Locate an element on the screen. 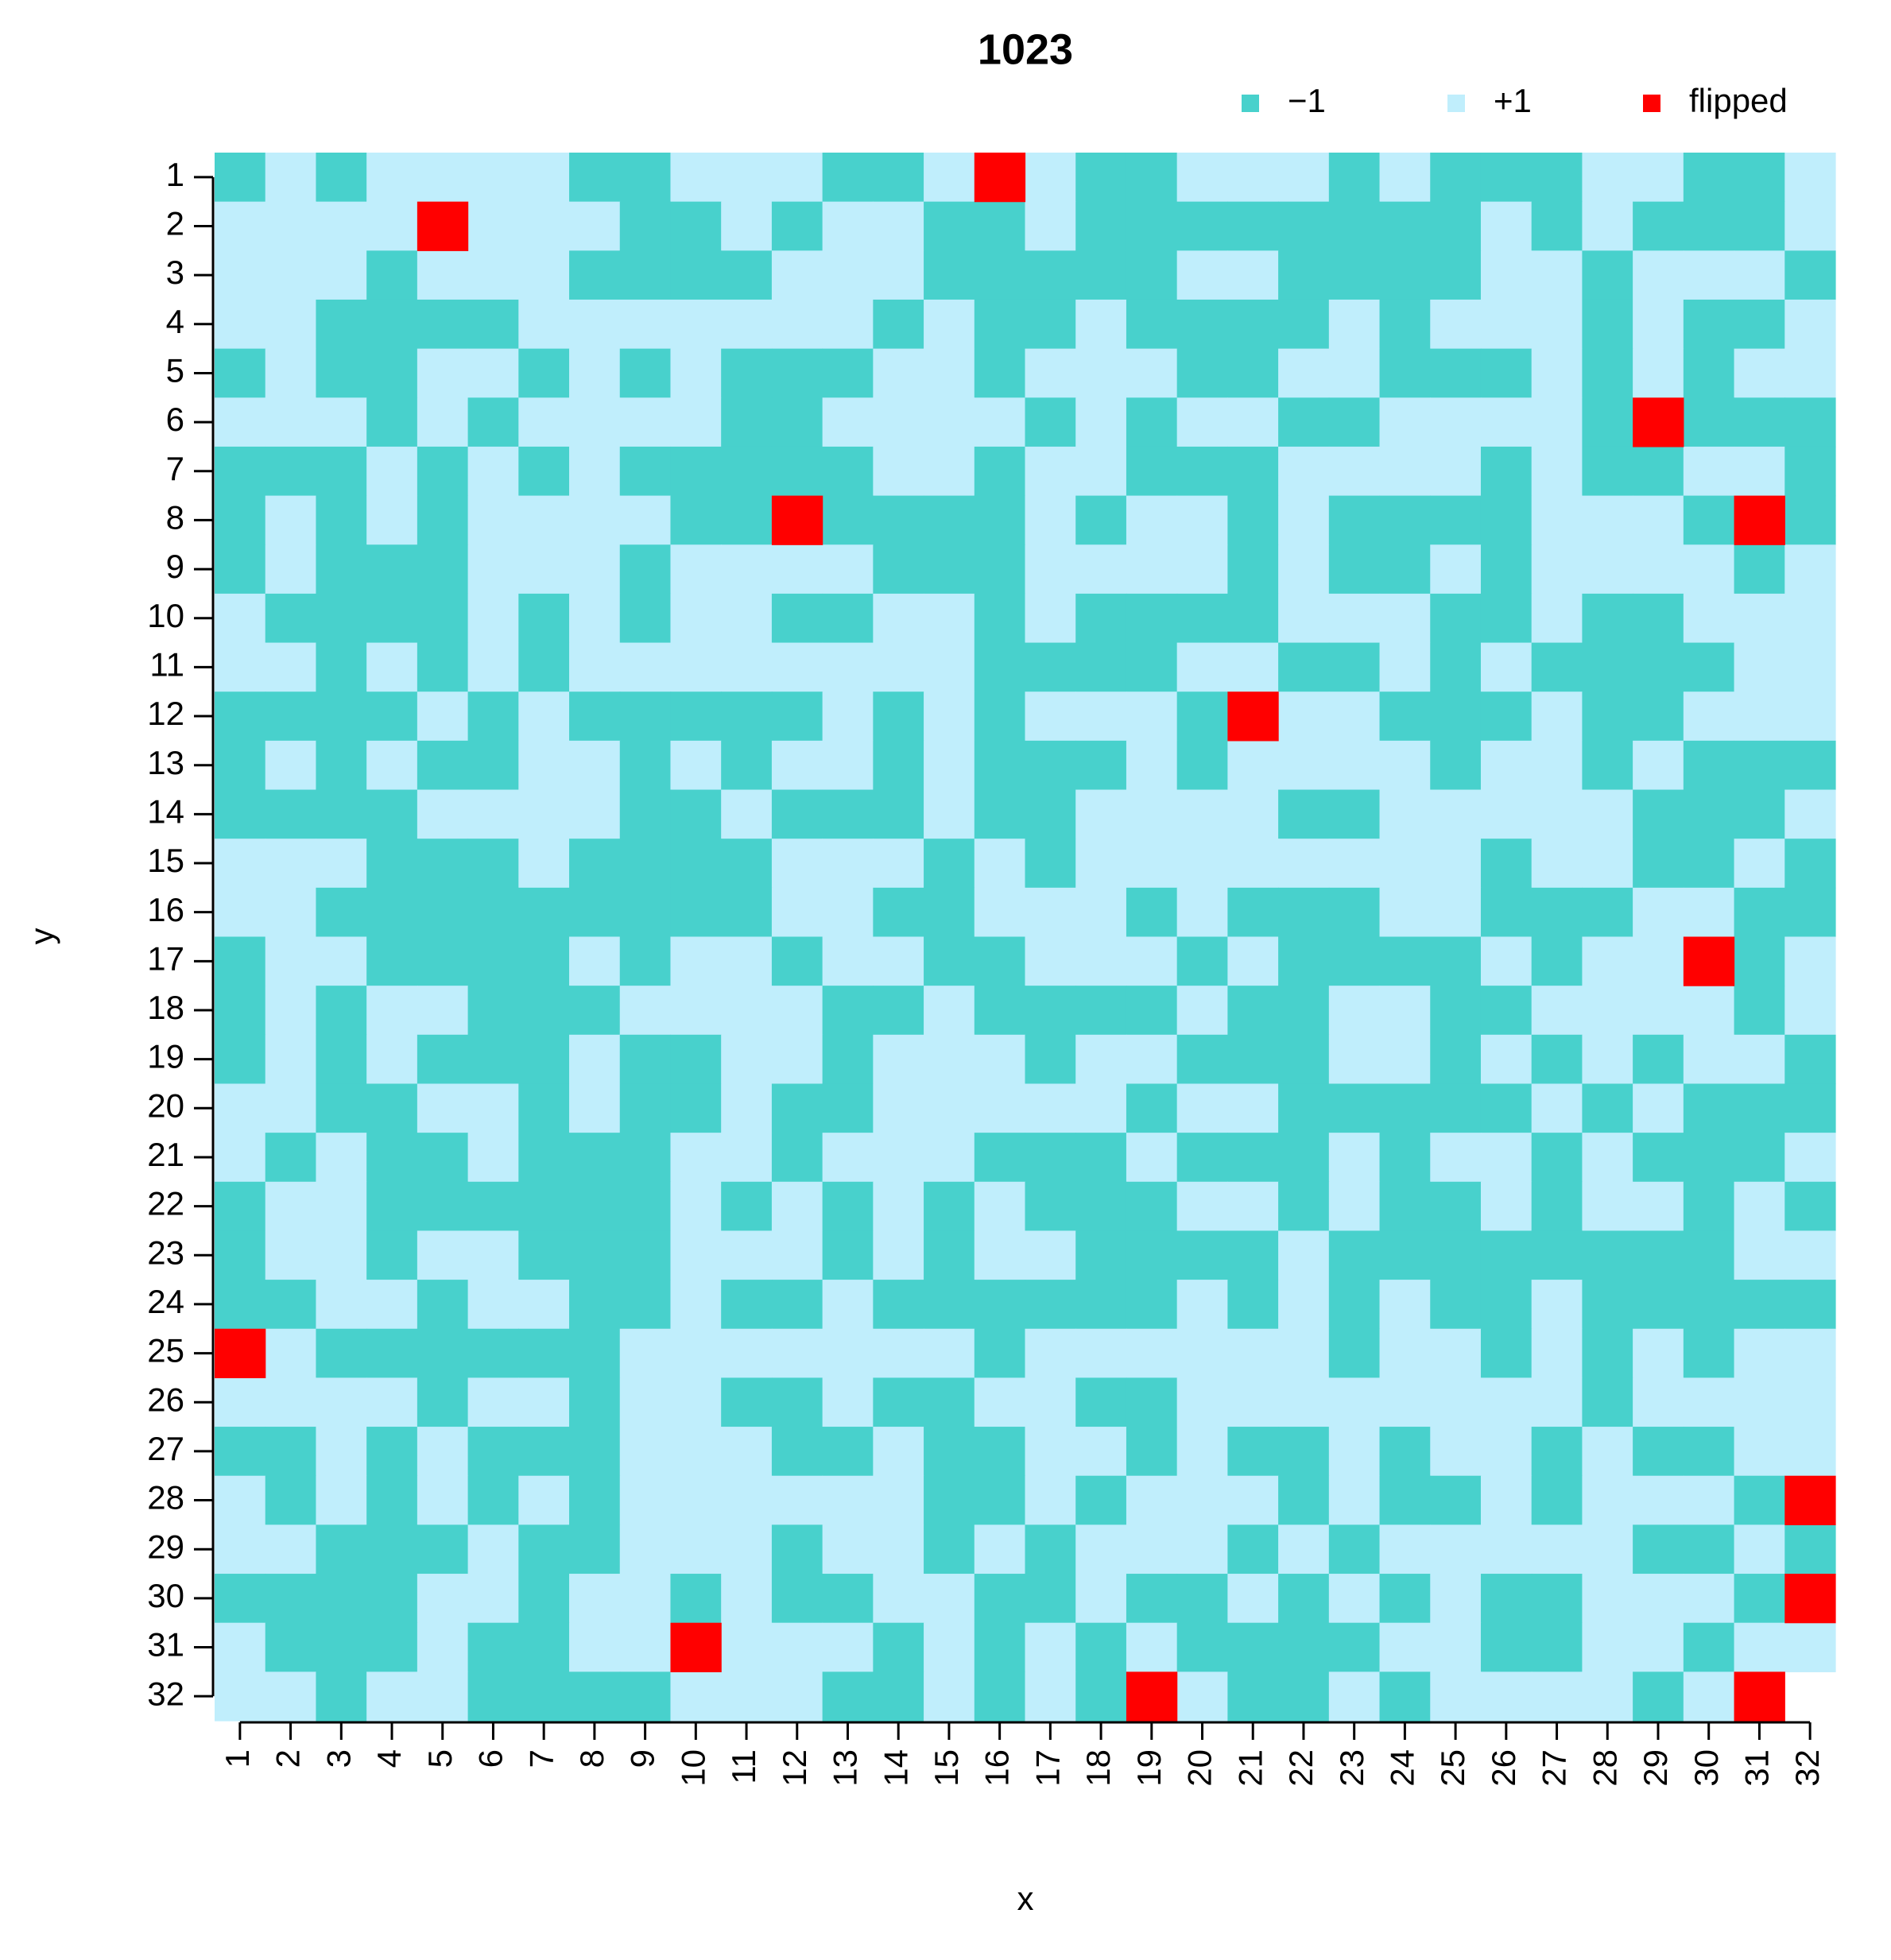  y-tick-label: 31 is located at coordinates (165, 1645).